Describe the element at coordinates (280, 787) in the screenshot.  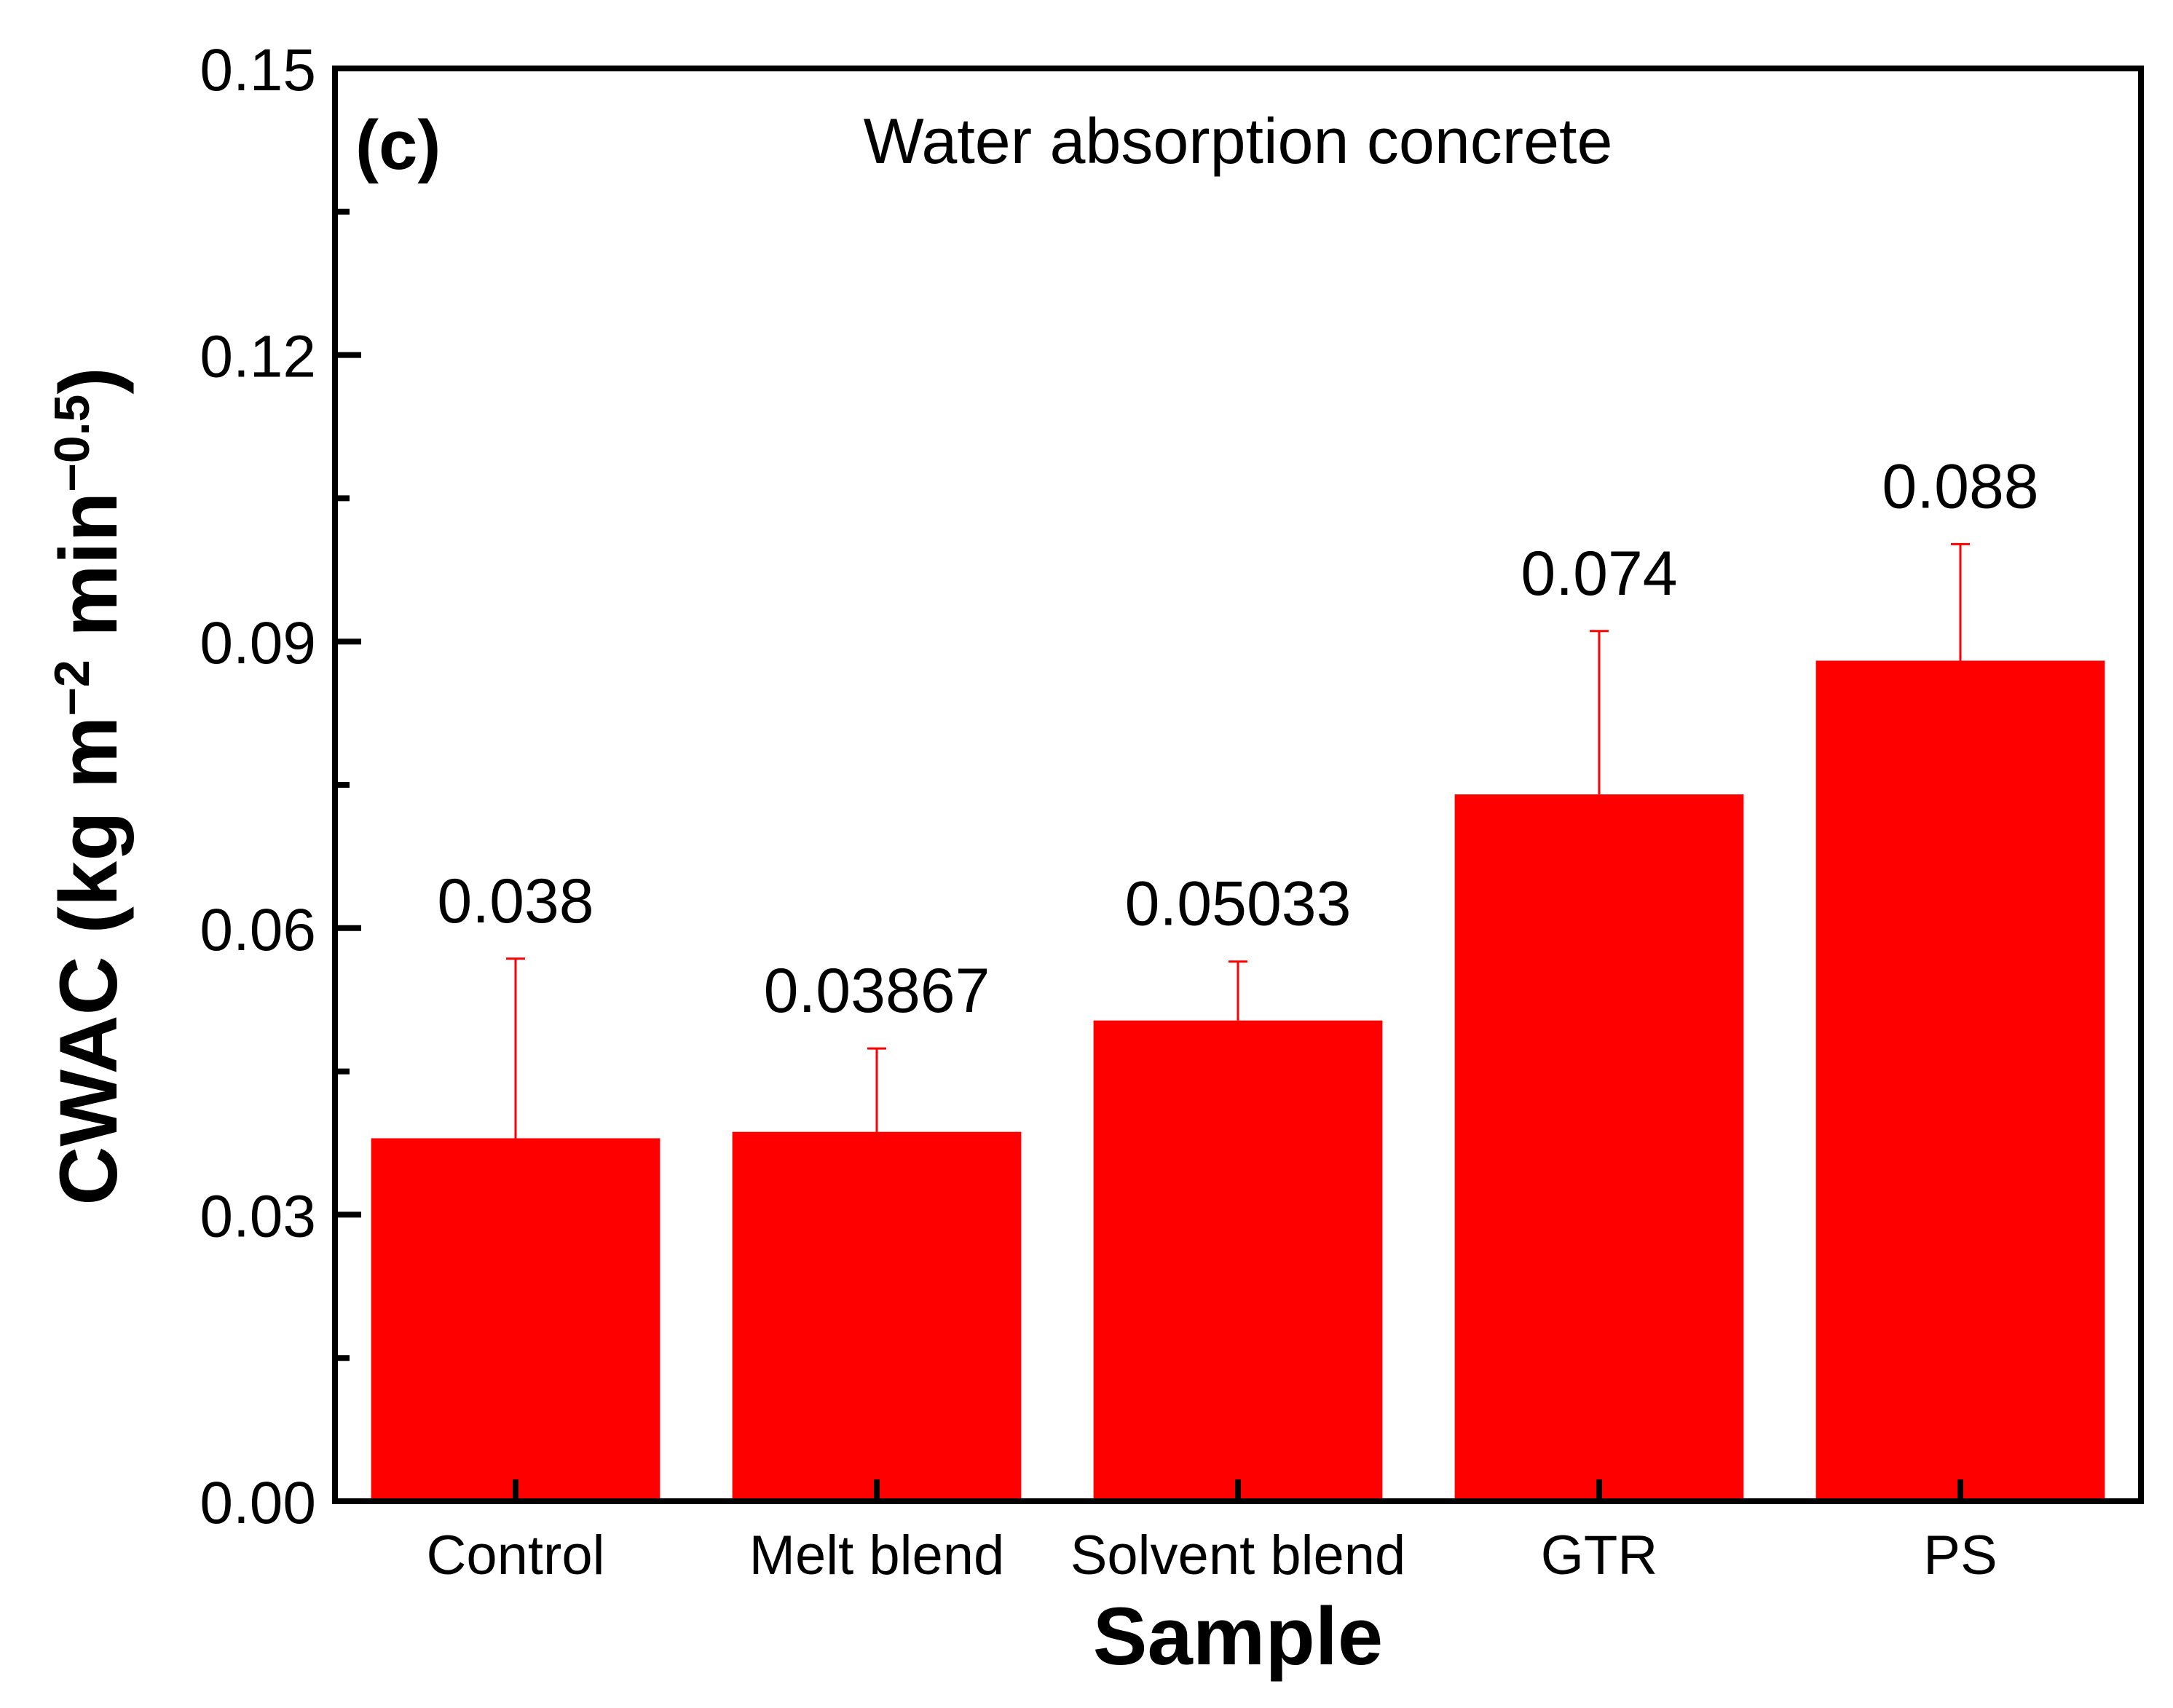
I see `y-axis-ticks: 0.00 0.03 0.06 0.09 0.12 0.15` at that location.